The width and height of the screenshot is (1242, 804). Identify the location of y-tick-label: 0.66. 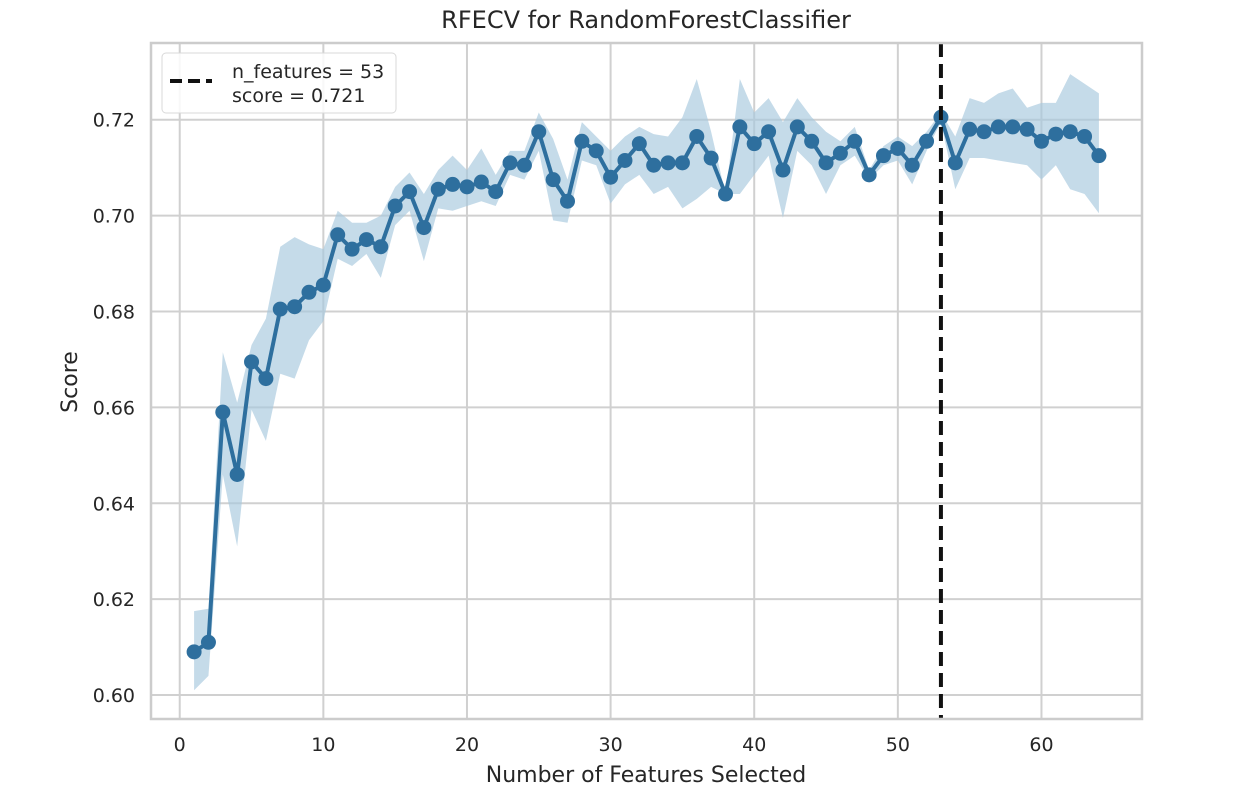
(114, 408).